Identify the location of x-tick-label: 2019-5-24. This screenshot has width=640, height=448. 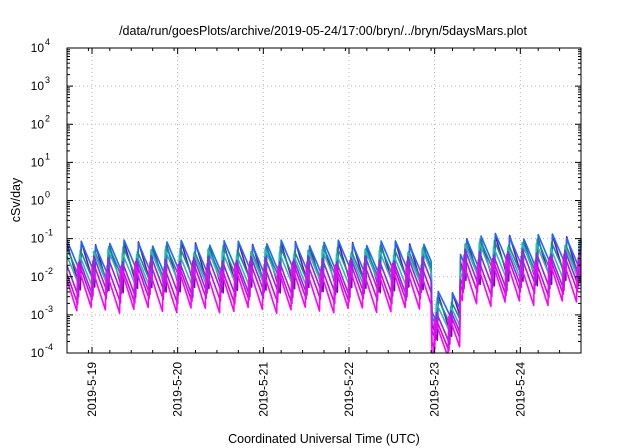
(520, 389).